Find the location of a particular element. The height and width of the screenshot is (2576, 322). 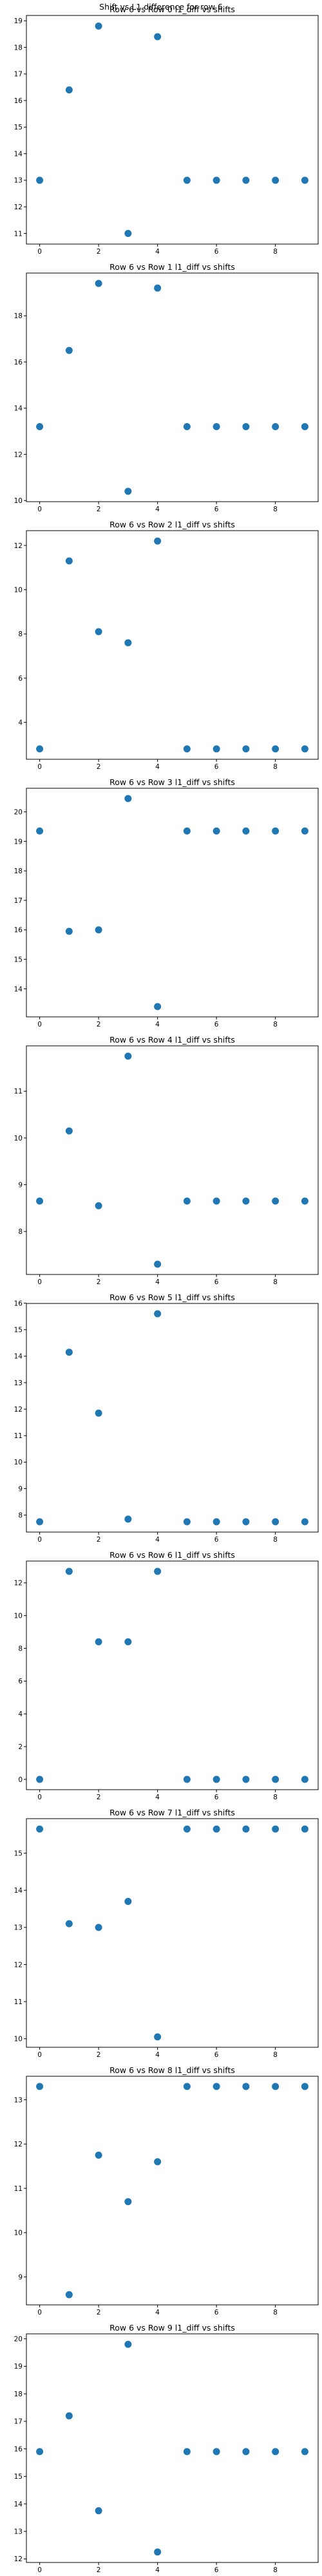

y-tick-label: 14 is located at coordinates (18, 989).